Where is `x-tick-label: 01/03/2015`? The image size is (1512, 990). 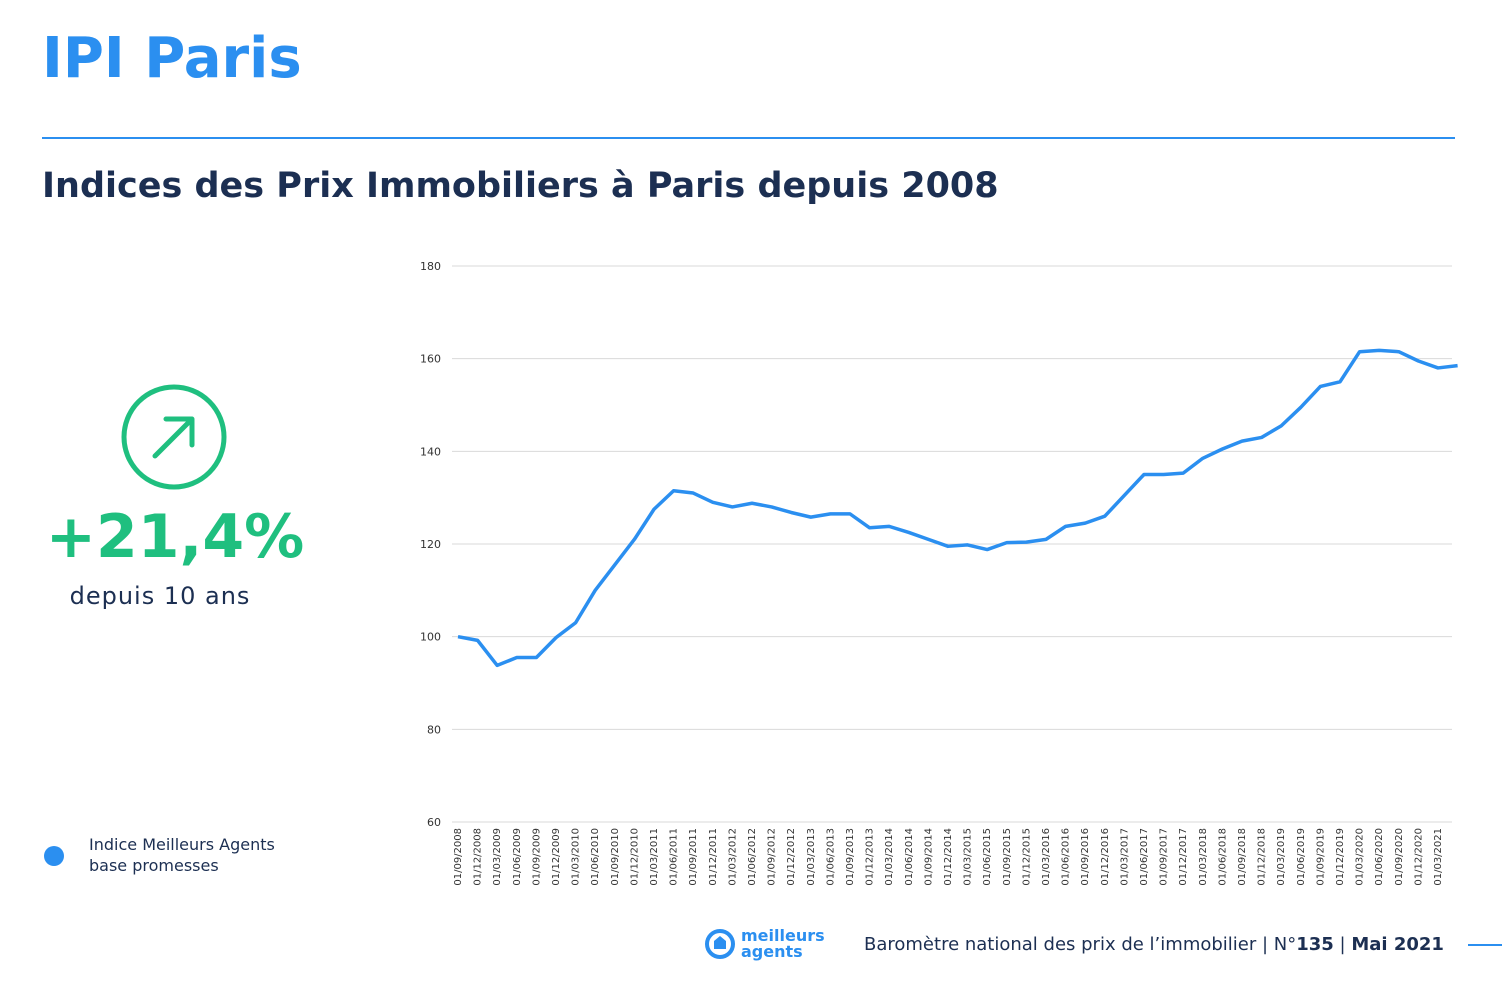 x-tick-label: 01/03/2015 is located at coordinates (968, 857).